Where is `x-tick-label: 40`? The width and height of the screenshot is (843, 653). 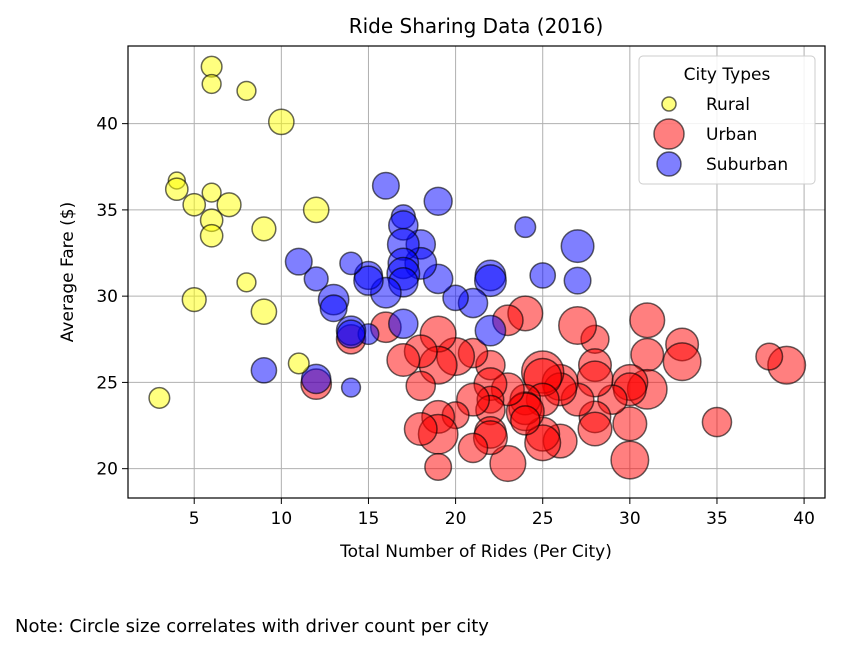 x-tick-label: 40 is located at coordinates (804, 519).